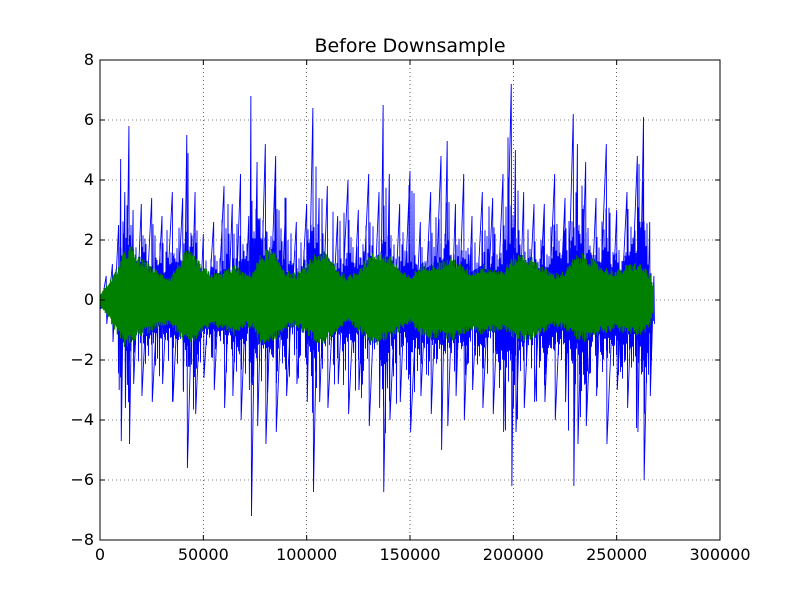 This screenshot has width=800, height=600. Describe the element at coordinates (89, 59) in the screenshot. I see `y-tick-label: 8` at that location.